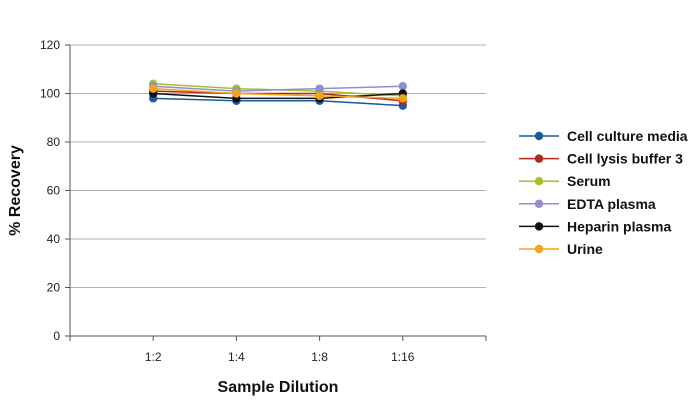  What do you see at coordinates (589, 181) in the screenshot?
I see `legend-label: Serum` at bounding box center [589, 181].